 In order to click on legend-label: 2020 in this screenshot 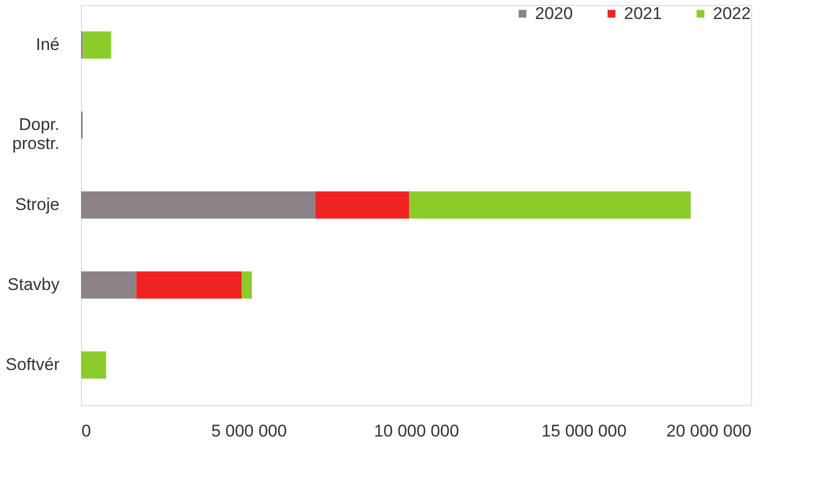, I will do `click(554, 13)`.